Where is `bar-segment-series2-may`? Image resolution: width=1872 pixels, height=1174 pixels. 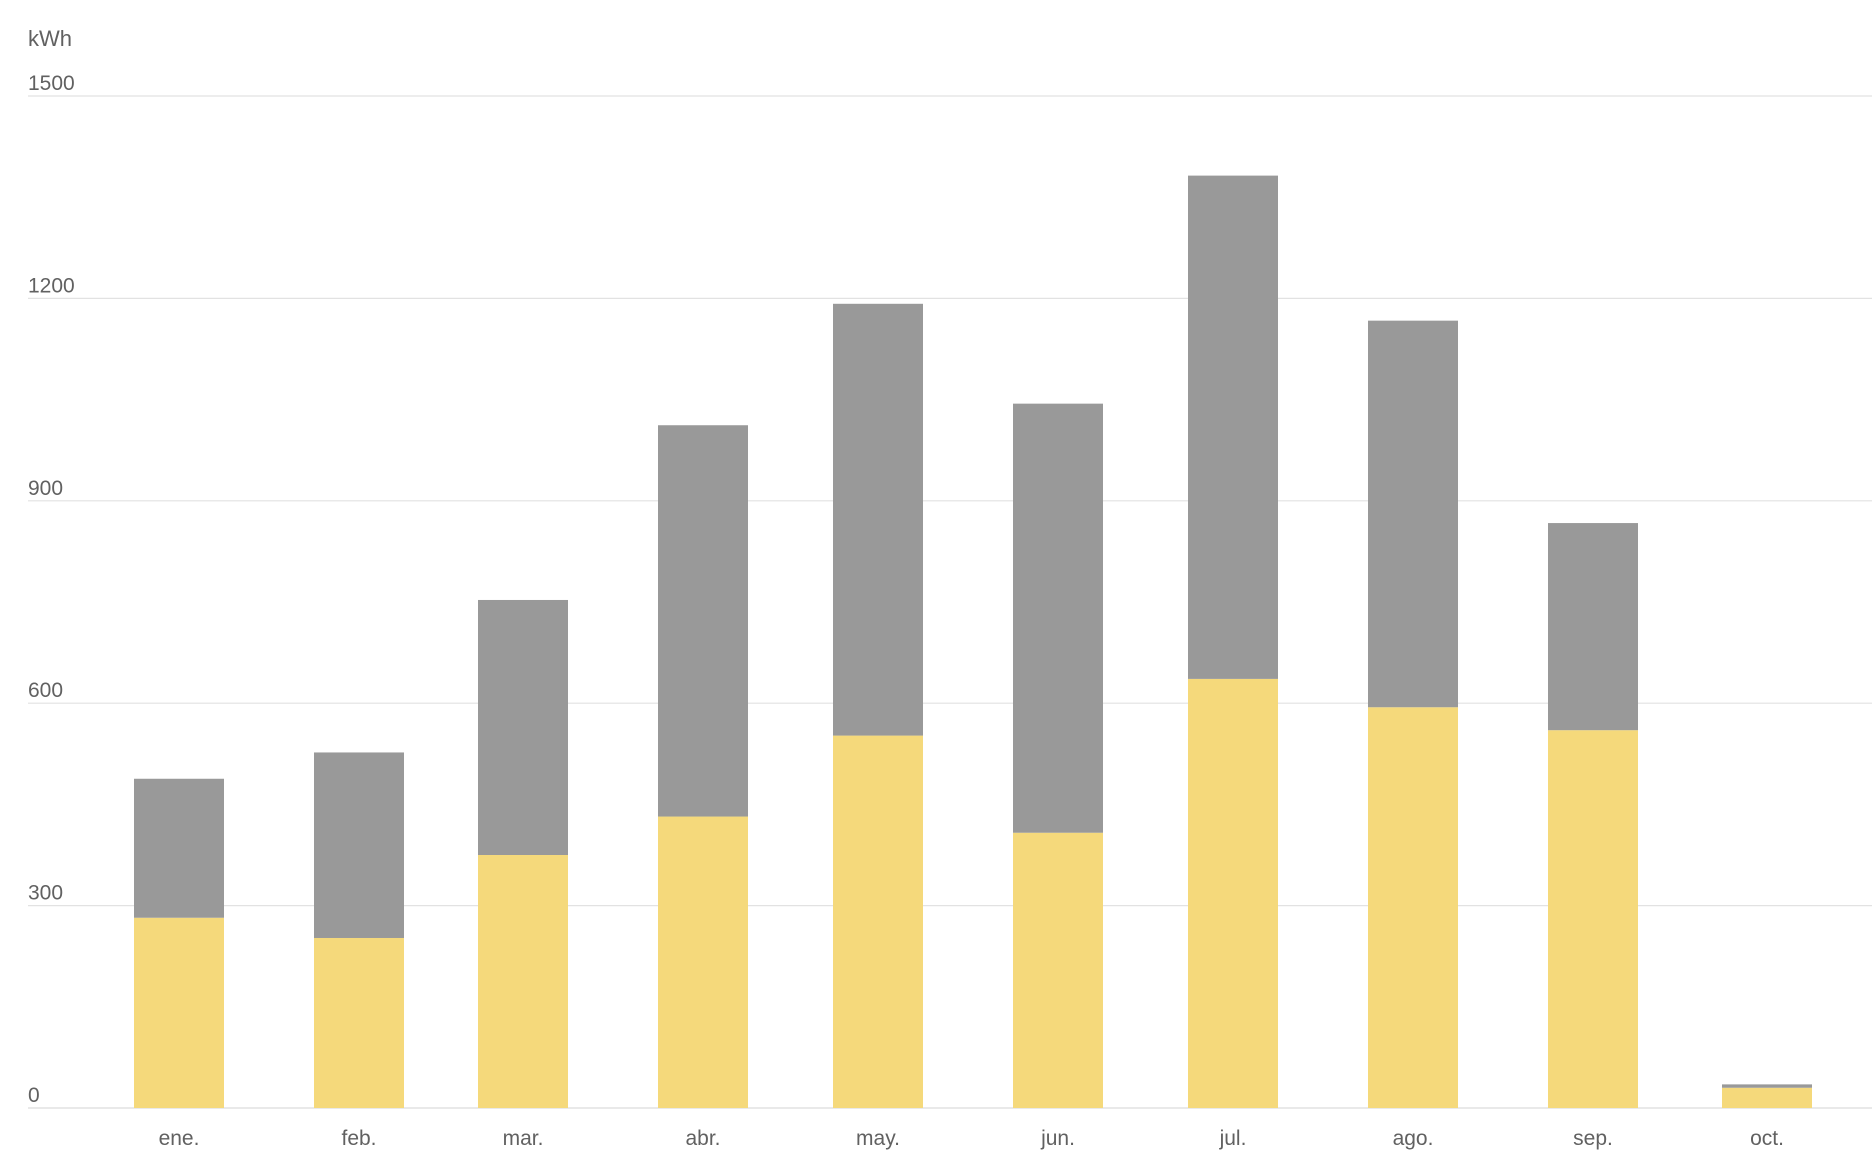
bar-segment-series2-may is located at coordinates (878, 519).